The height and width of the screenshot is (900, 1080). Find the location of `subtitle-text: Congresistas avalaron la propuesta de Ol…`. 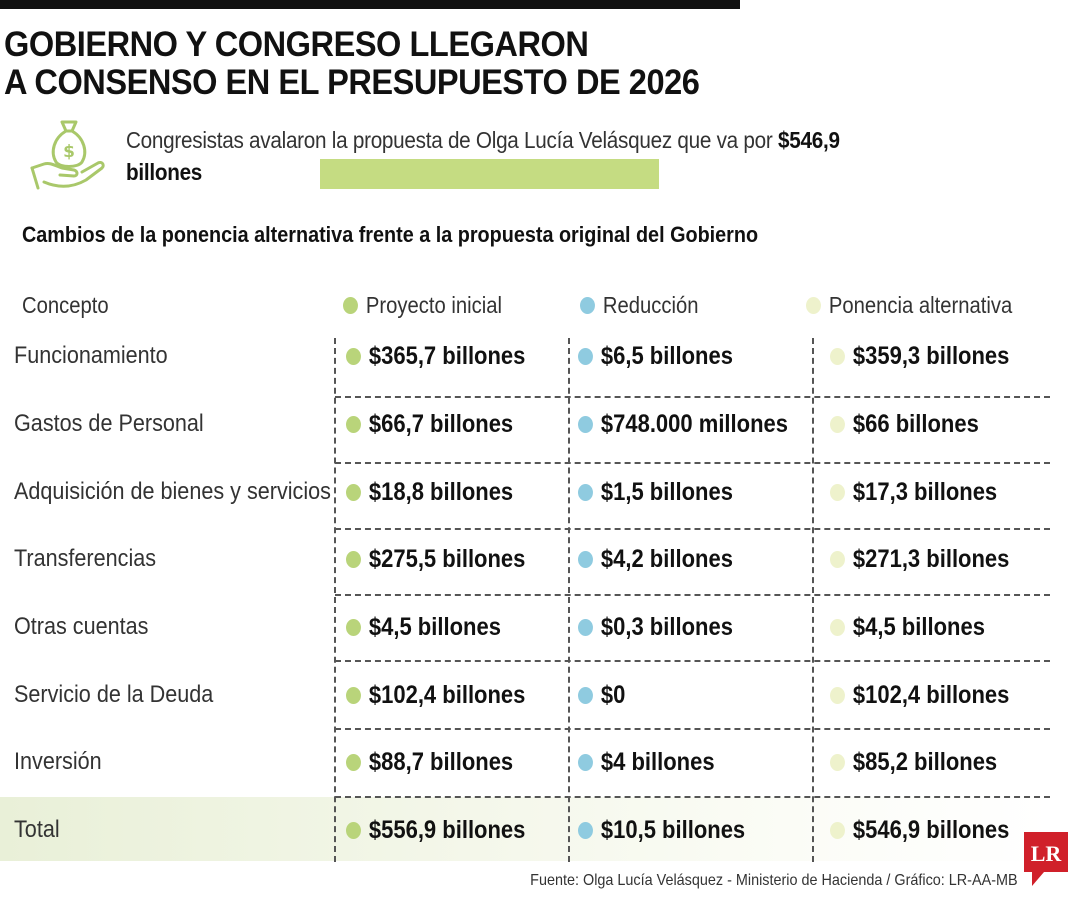

subtitle-text: Congresistas avalaron la propuesta de Ol… is located at coordinates (449, 140).